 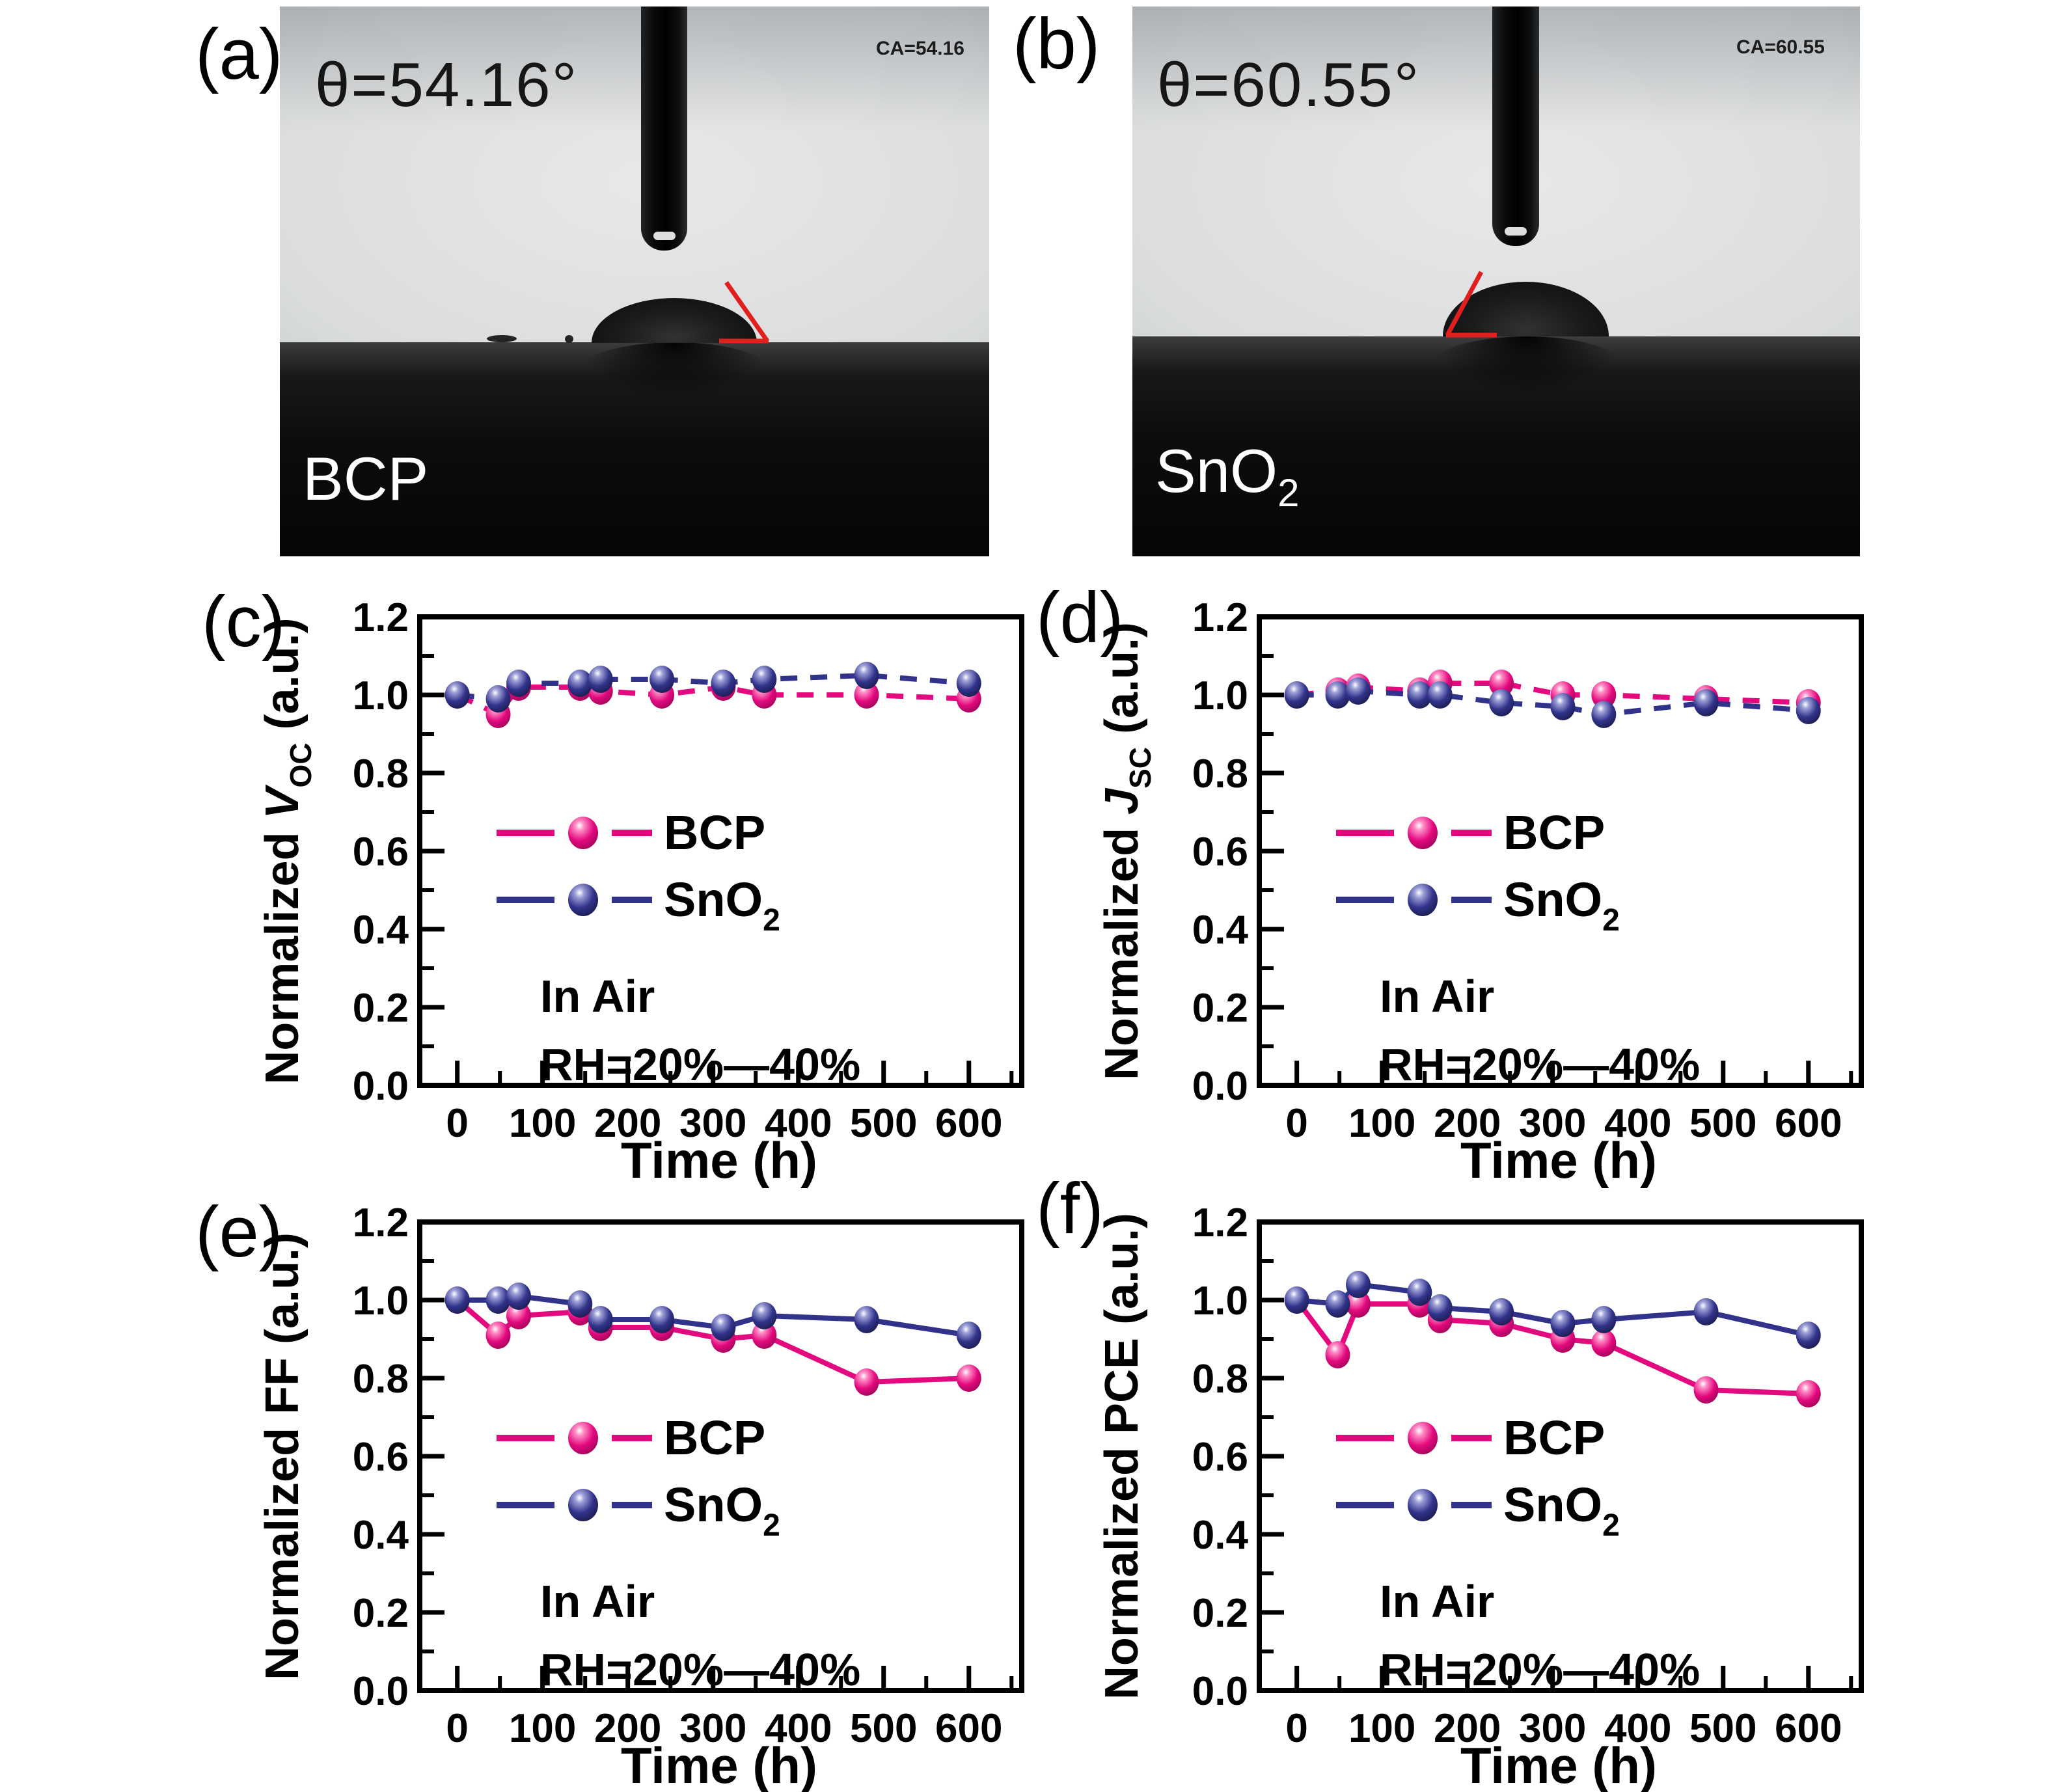 I want to click on series-line-bcp, so click(x=1551, y=1347).